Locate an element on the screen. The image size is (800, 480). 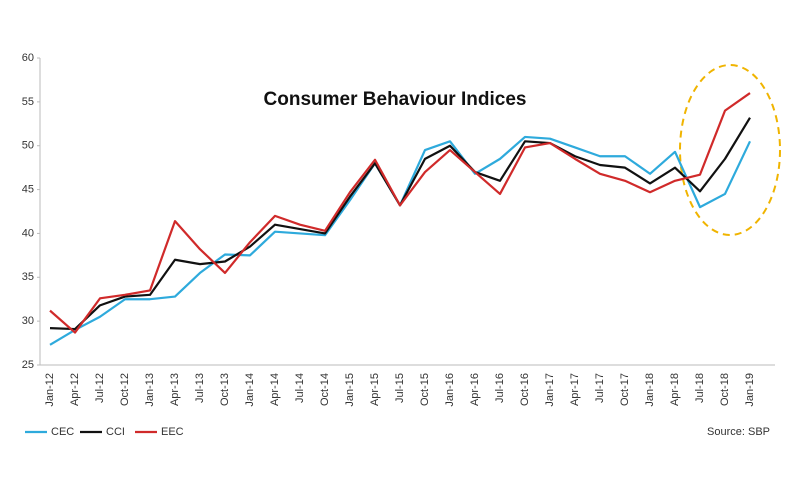
x-tick-label: Jan-15 is located at coordinates (350, 390).